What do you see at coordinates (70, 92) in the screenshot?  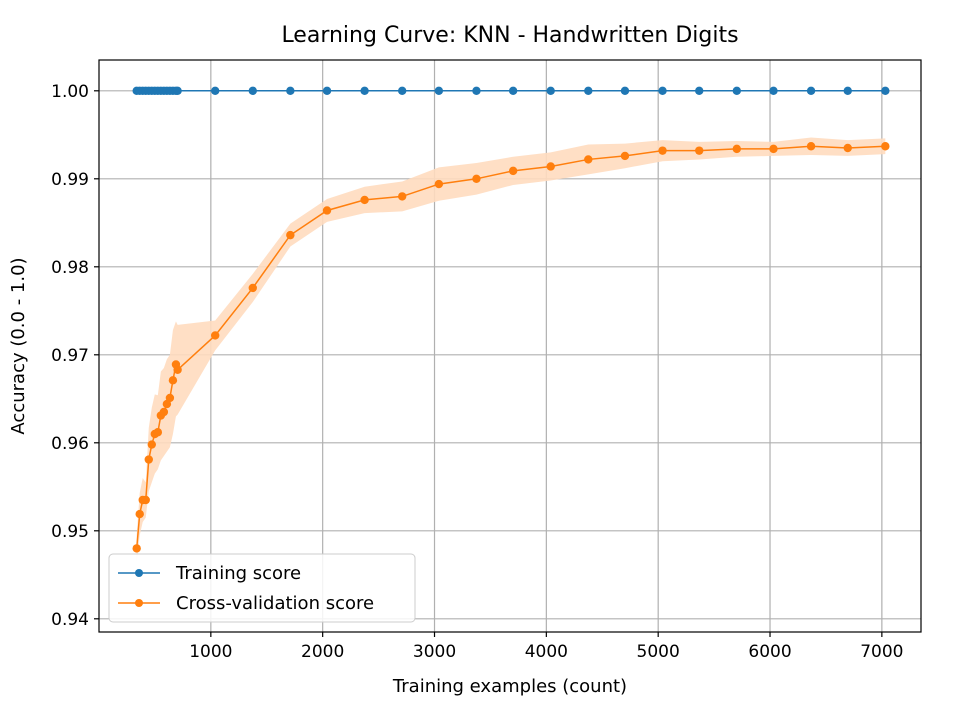 I see `y-tick-label: 1.00` at bounding box center [70, 92].